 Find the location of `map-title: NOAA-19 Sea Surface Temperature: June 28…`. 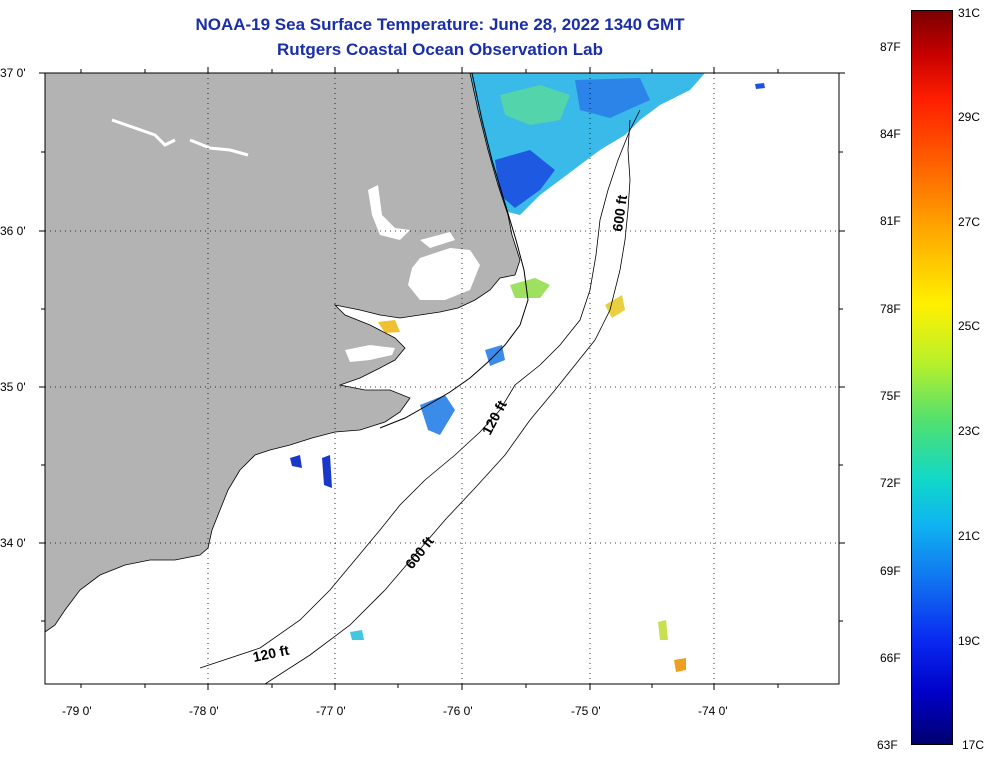

map-title: NOAA-19 Sea Surface Temperature: June 28… is located at coordinates (440, 24).